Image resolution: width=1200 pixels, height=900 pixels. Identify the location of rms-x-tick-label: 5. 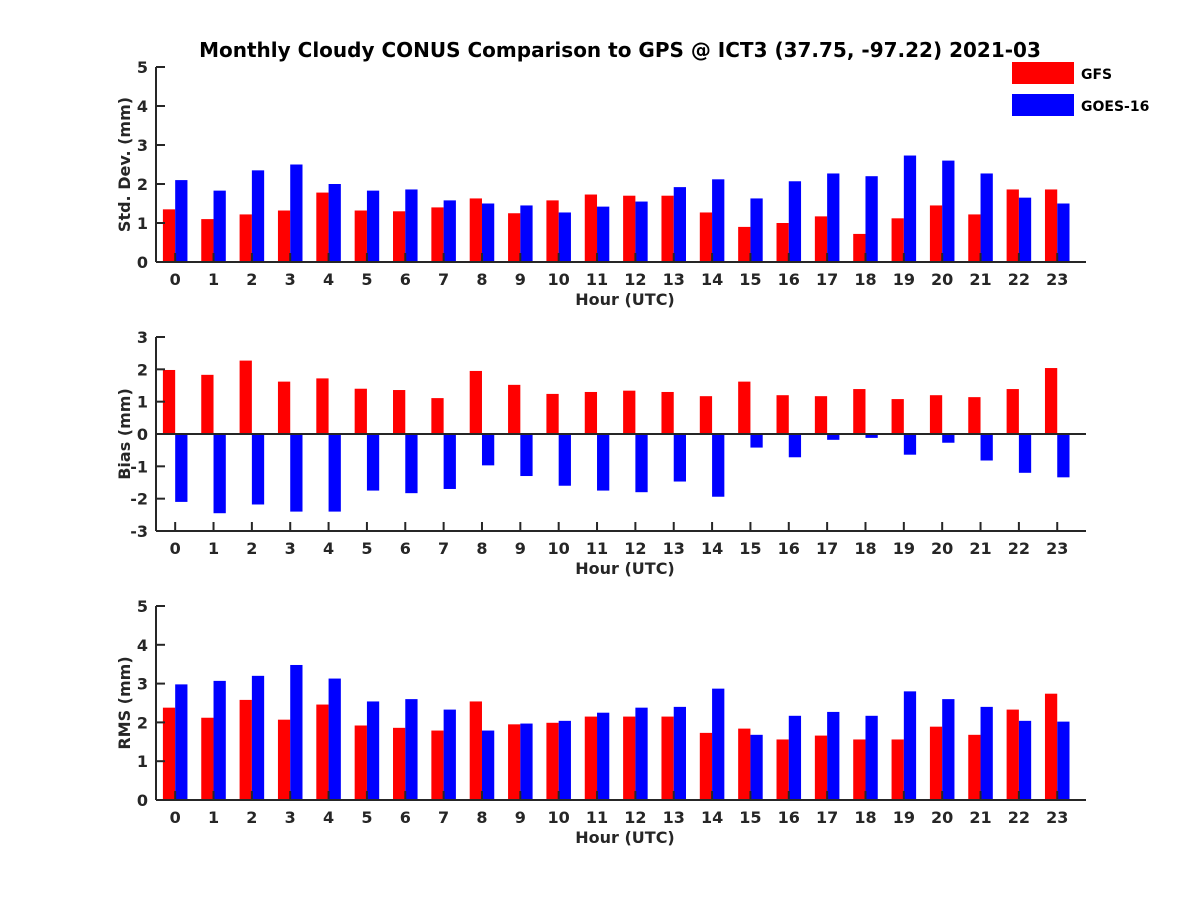
(366, 817).